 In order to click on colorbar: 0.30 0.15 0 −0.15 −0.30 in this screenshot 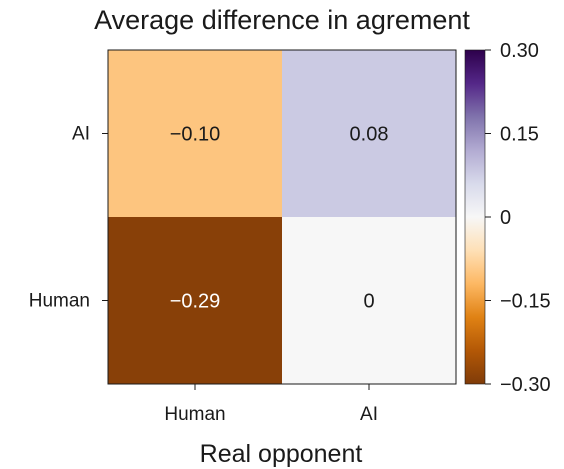, I will do `click(507, 218)`.